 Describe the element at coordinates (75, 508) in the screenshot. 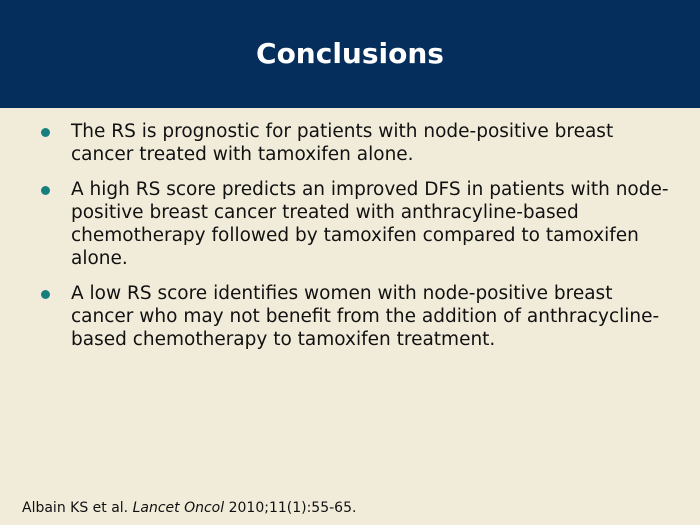

I see `citation-authors: Albain KS et al.` at that location.